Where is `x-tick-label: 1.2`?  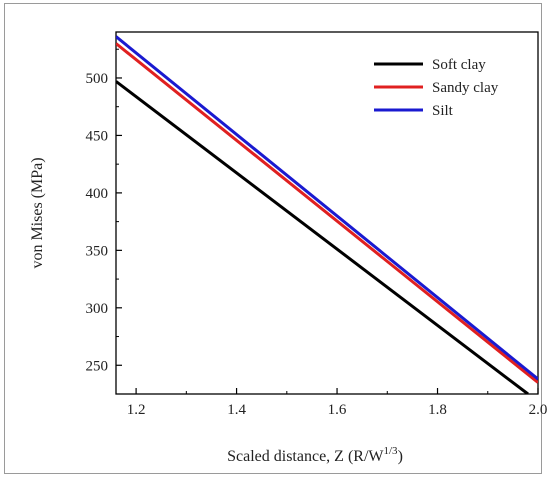
x-tick-label: 1.2 is located at coordinates (136, 410).